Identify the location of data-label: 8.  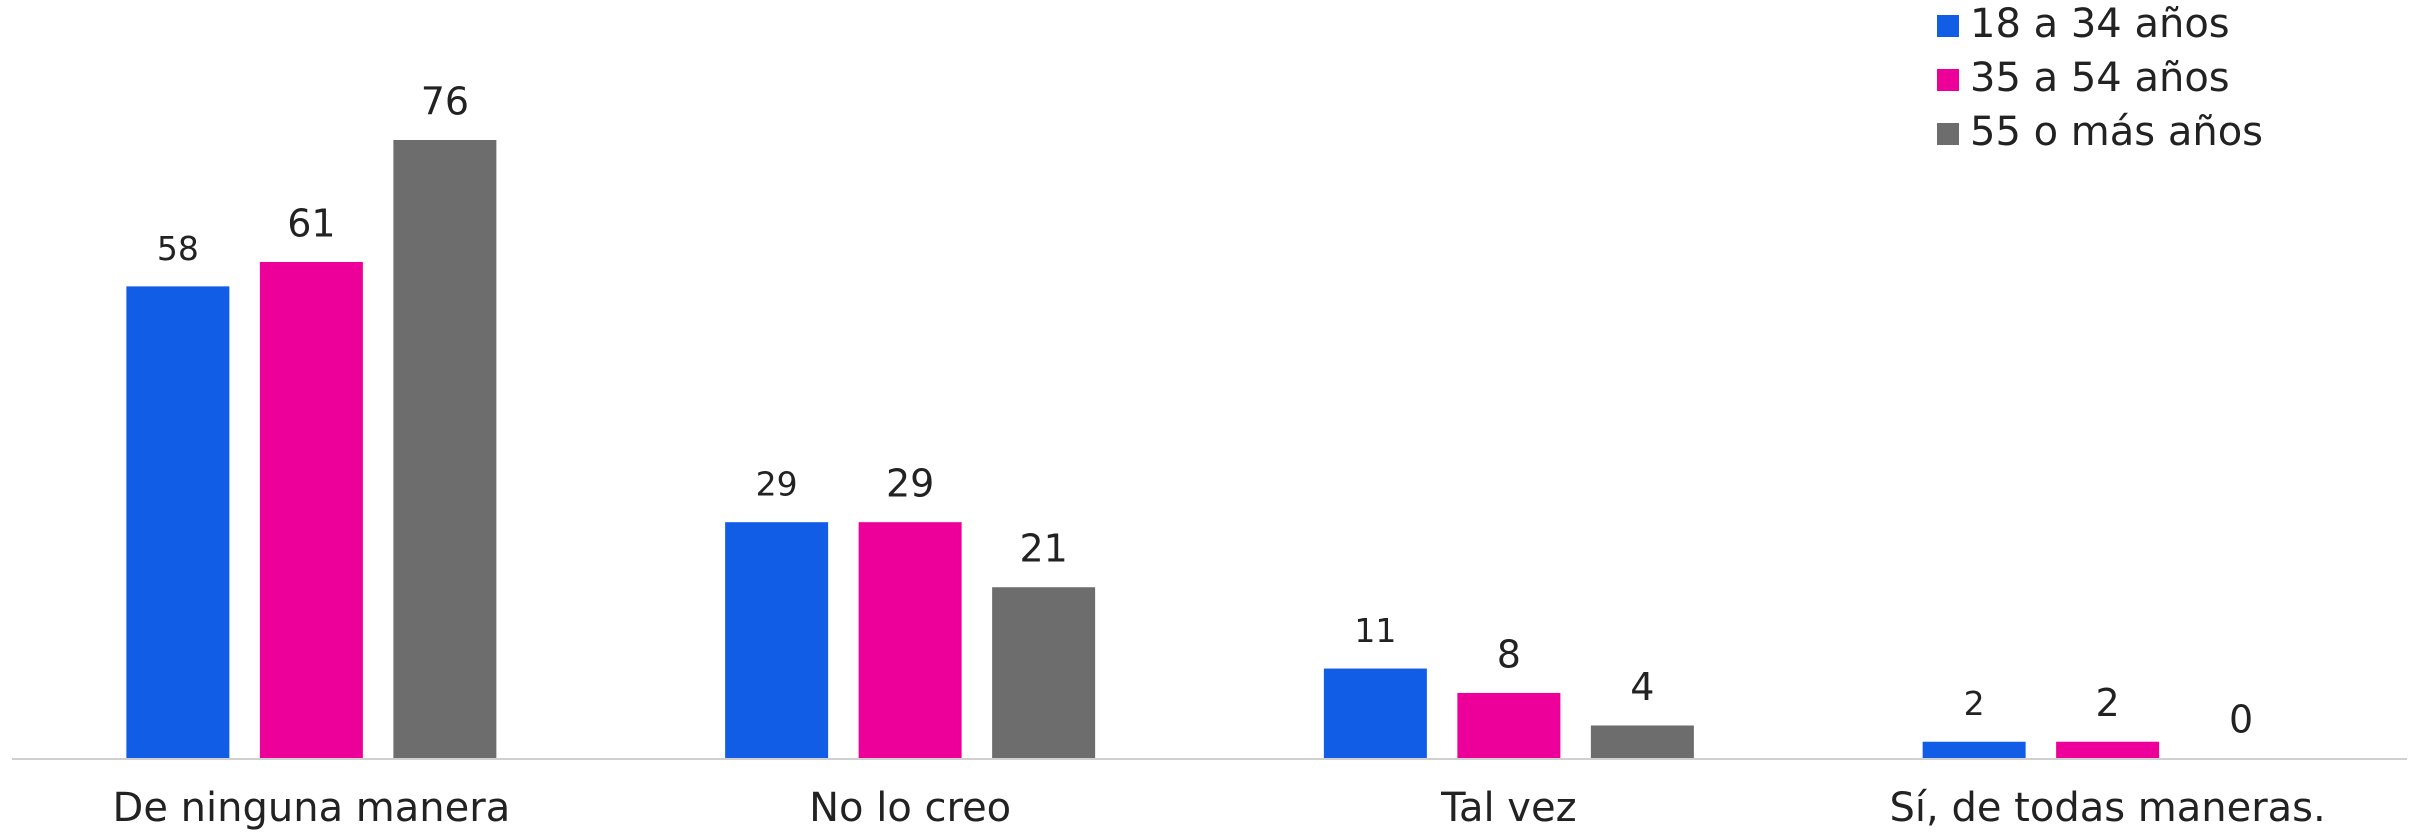
(1509, 654).